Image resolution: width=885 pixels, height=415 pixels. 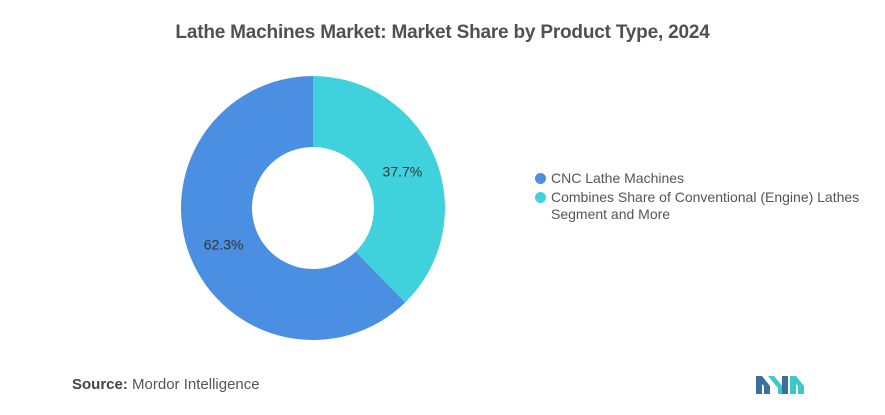 I want to click on donut-labels: 37.7% 62.3%, so click(x=313, y=208).